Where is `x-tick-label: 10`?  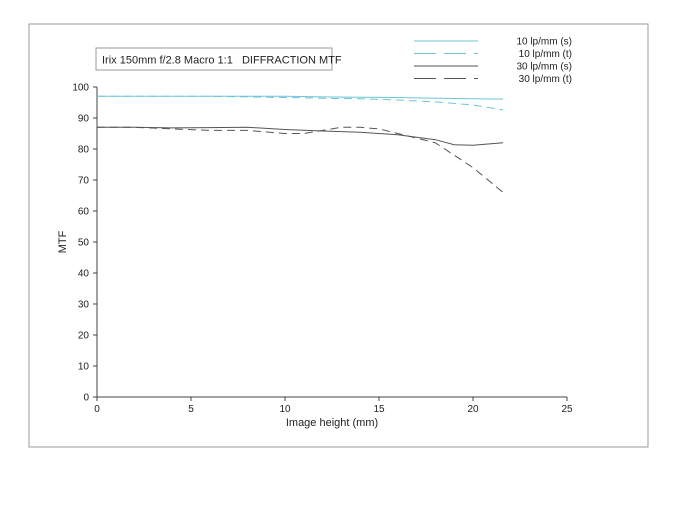
x-tick-label: 10 is located at coordinates (285, 409).